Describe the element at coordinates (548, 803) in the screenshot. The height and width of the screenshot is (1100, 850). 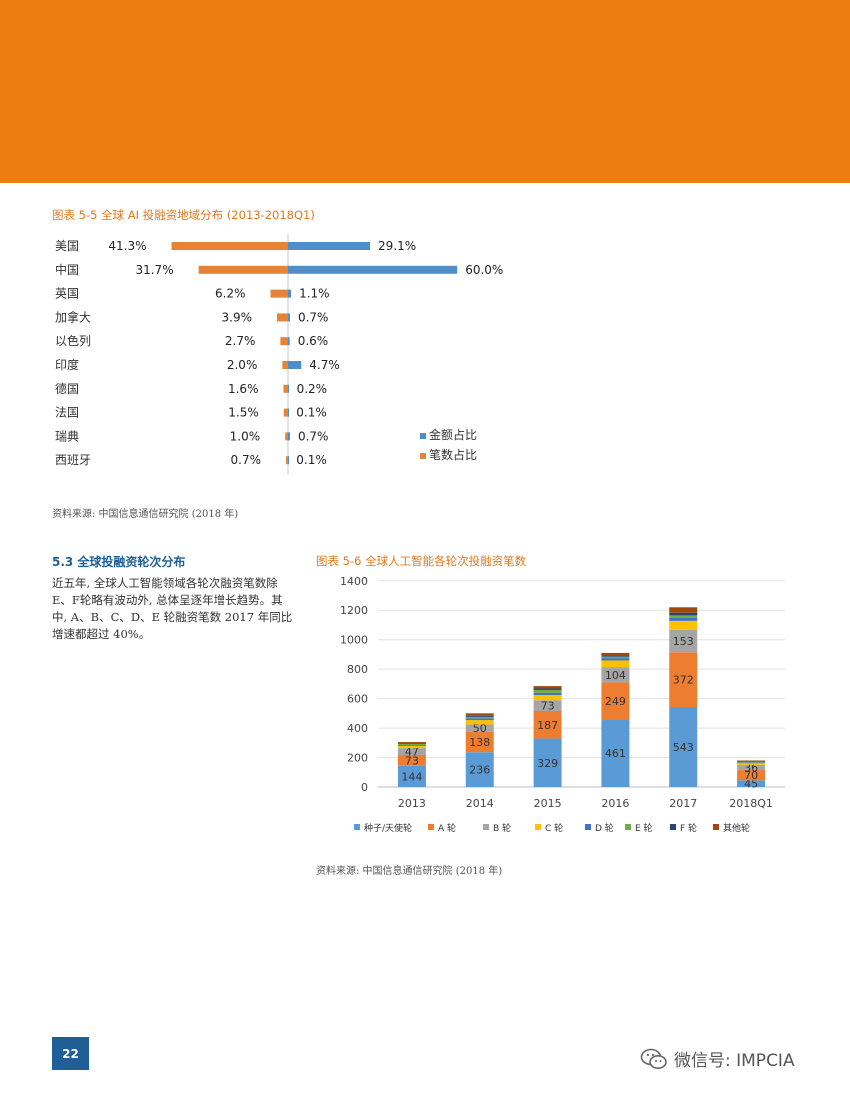
I see `x-tick-label: 2015` at that location.